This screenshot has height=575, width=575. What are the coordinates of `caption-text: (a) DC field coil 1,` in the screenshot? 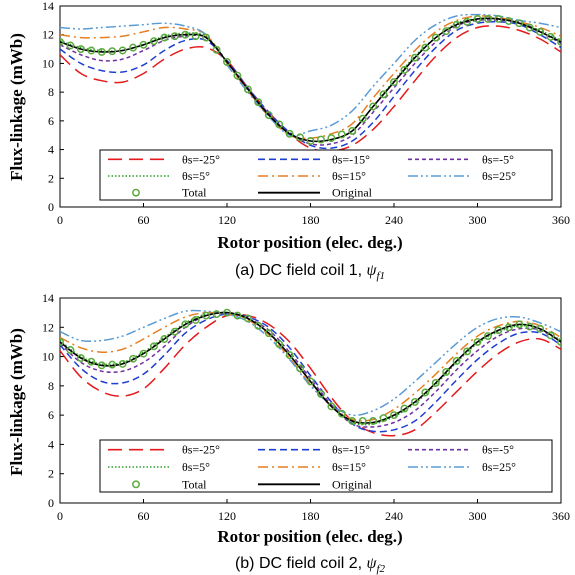 It's located at (301, 270).